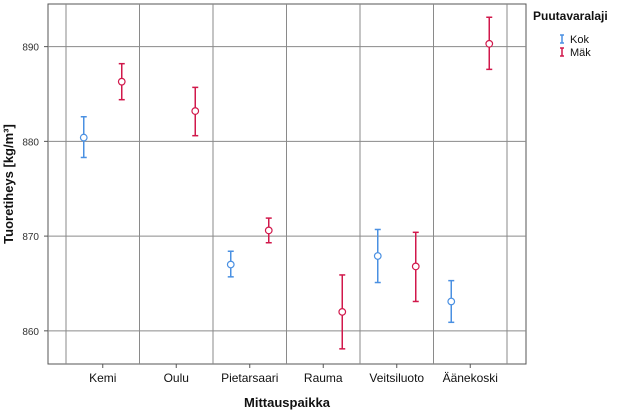 The width and height of the screenshot is (620, 414). I want to click on x-tick-label: Pietarsaari, so click(249, 378).